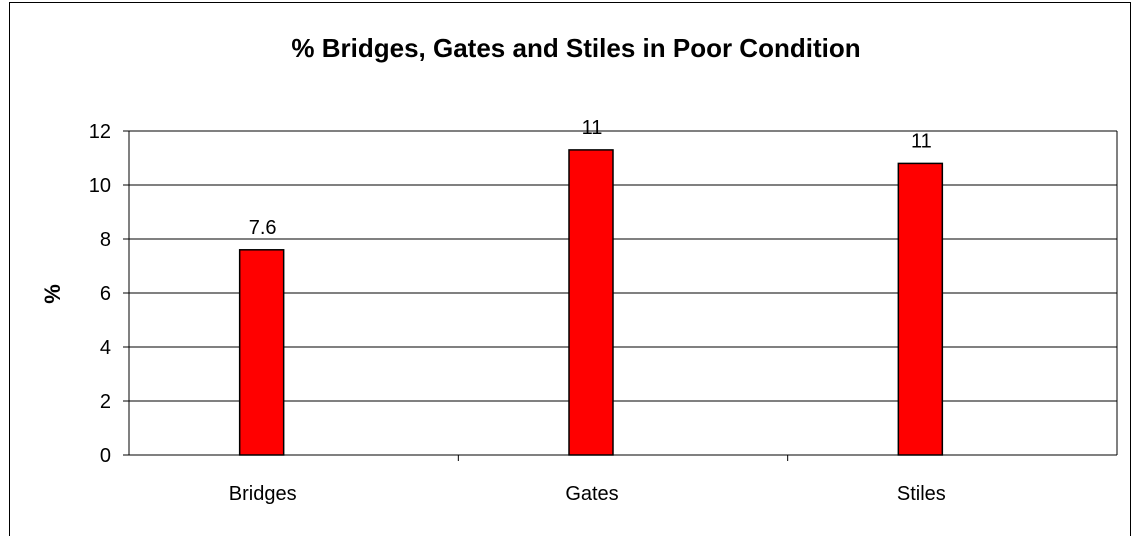  Describe the element at coordinates (261, 352) in the screenshot. I see `bar-bridges` at that location.